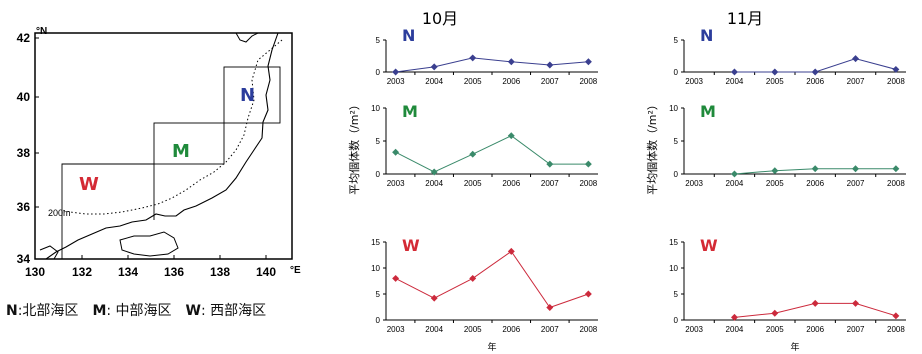 The width and height of the screenshot is (922, 354). I want to click on legend-w-key: W, so click(193, 311).